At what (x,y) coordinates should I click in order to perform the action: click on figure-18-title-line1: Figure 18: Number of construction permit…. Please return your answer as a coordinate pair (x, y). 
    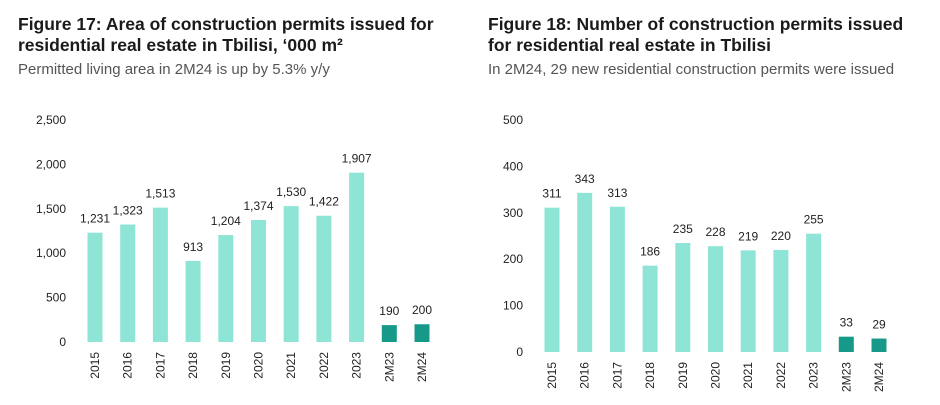
    Looking at the image, I should click on (696, 24).